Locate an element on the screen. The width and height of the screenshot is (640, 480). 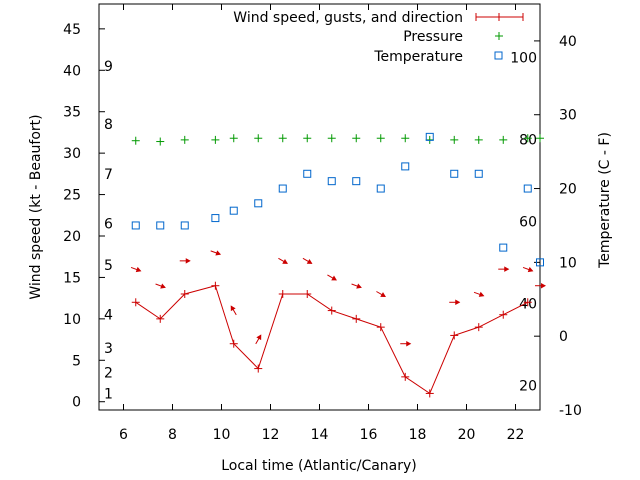
beaufort-label: 8 is located at coordinates (108, 125).